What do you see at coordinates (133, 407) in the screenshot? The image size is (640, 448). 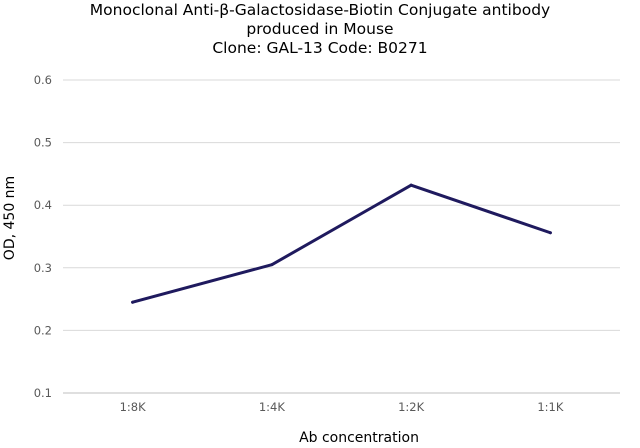 I see `x-tick-label: 1:8K` at bounding box center [133, 407].